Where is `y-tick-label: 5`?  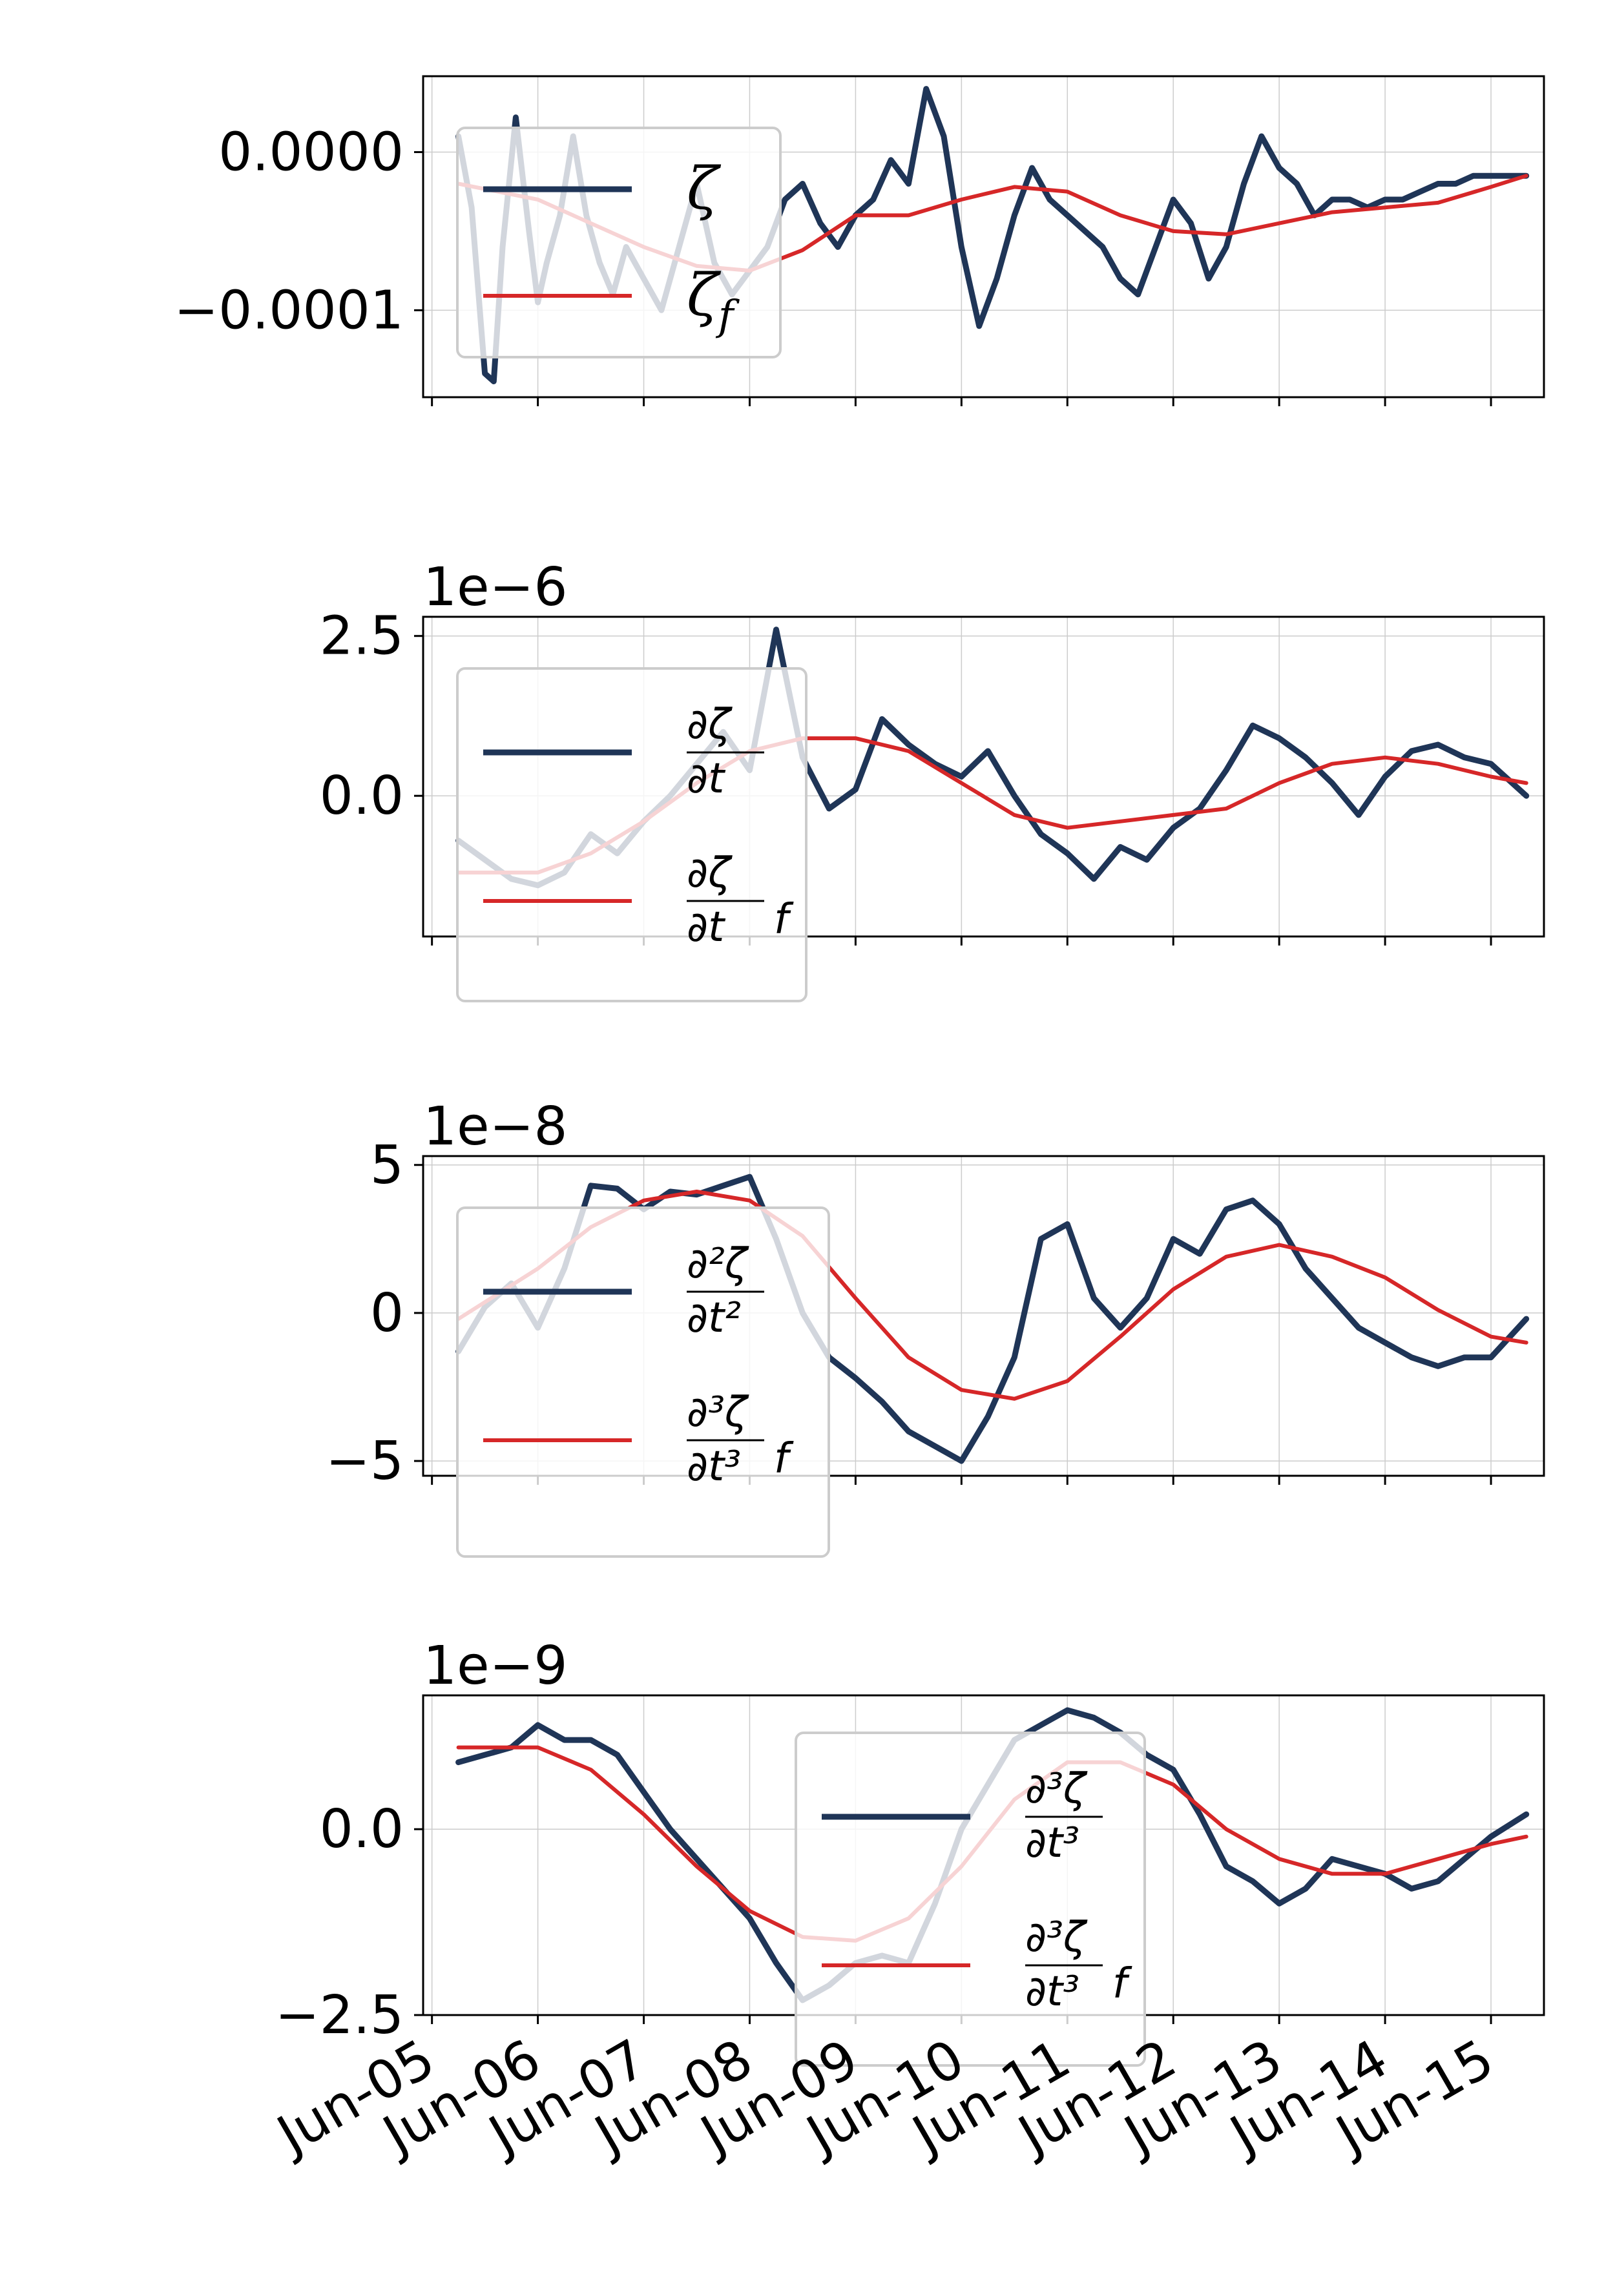 y-tick-label: 5 is located at coordinates (387, 1165).